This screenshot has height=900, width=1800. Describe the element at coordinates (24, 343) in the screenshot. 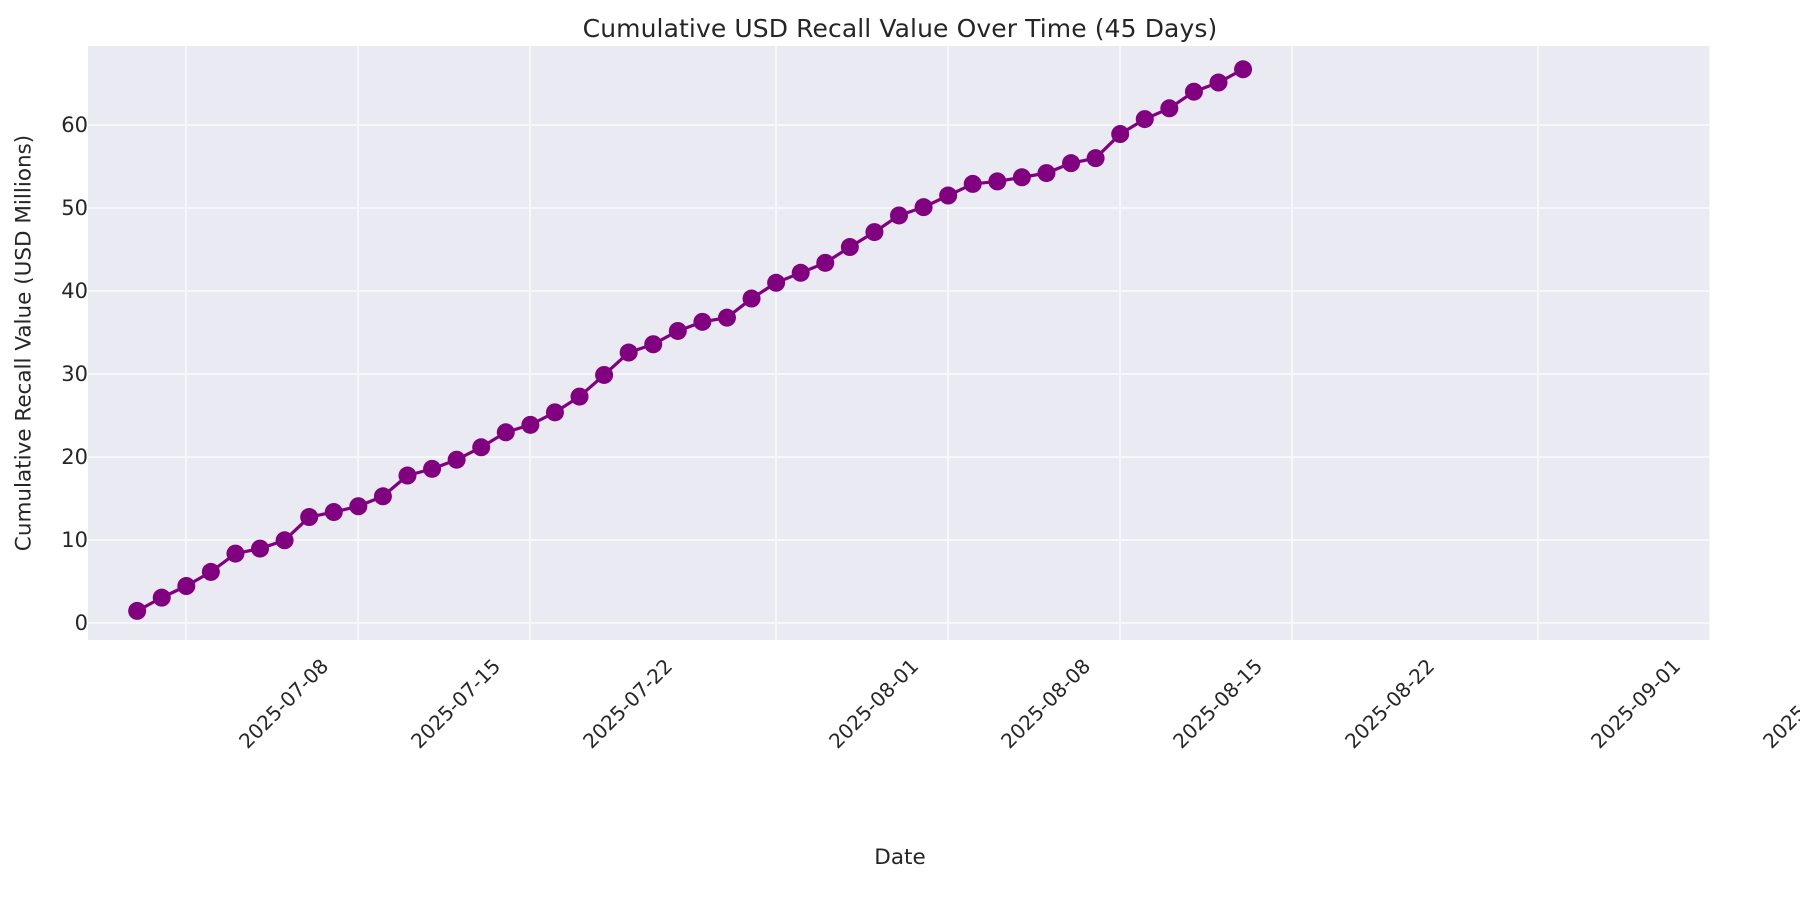

I see `y-axis-label: Cumulative Recall Value (USD Millions)` at that location.